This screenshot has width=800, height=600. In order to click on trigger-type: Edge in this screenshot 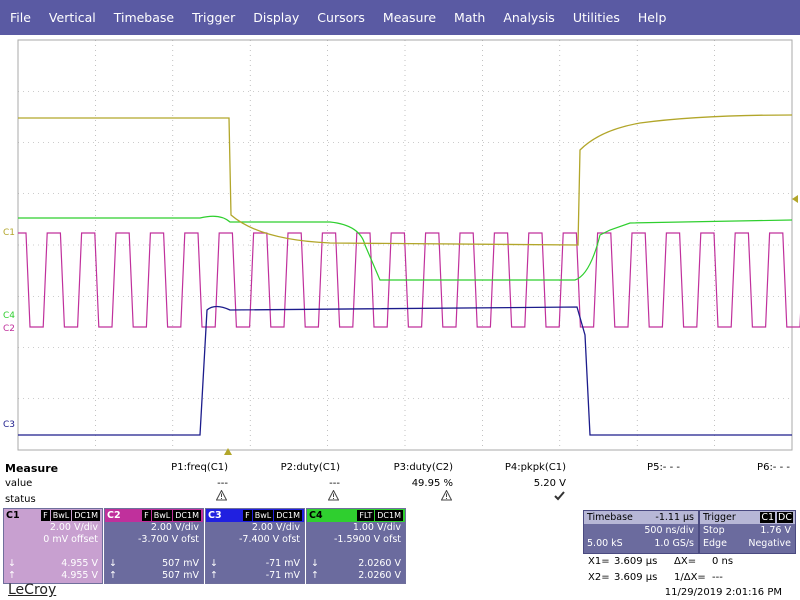, I will do `click(715, 543)`.